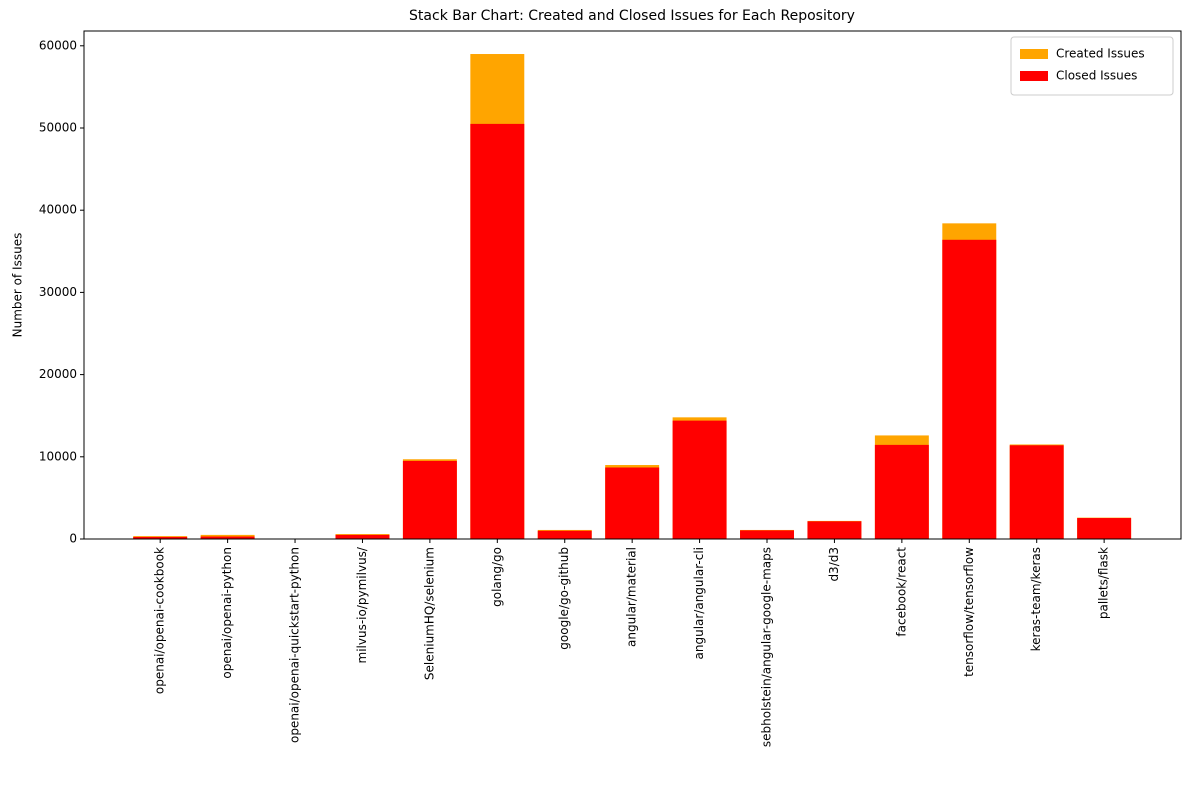 The width and height of the screenshot is (1189, 790). Describe the element at coordinates (1104, 583) in the screenshot. I see `x-tick-label: pallets/flask` at that location.